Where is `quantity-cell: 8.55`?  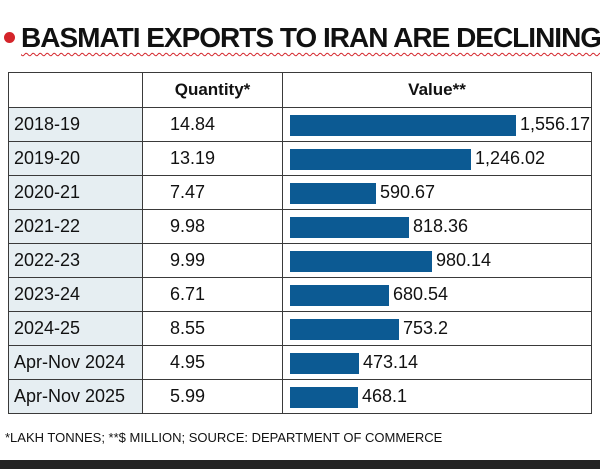
quantity-cell: 8.55 is located at coordinates (212, 328).